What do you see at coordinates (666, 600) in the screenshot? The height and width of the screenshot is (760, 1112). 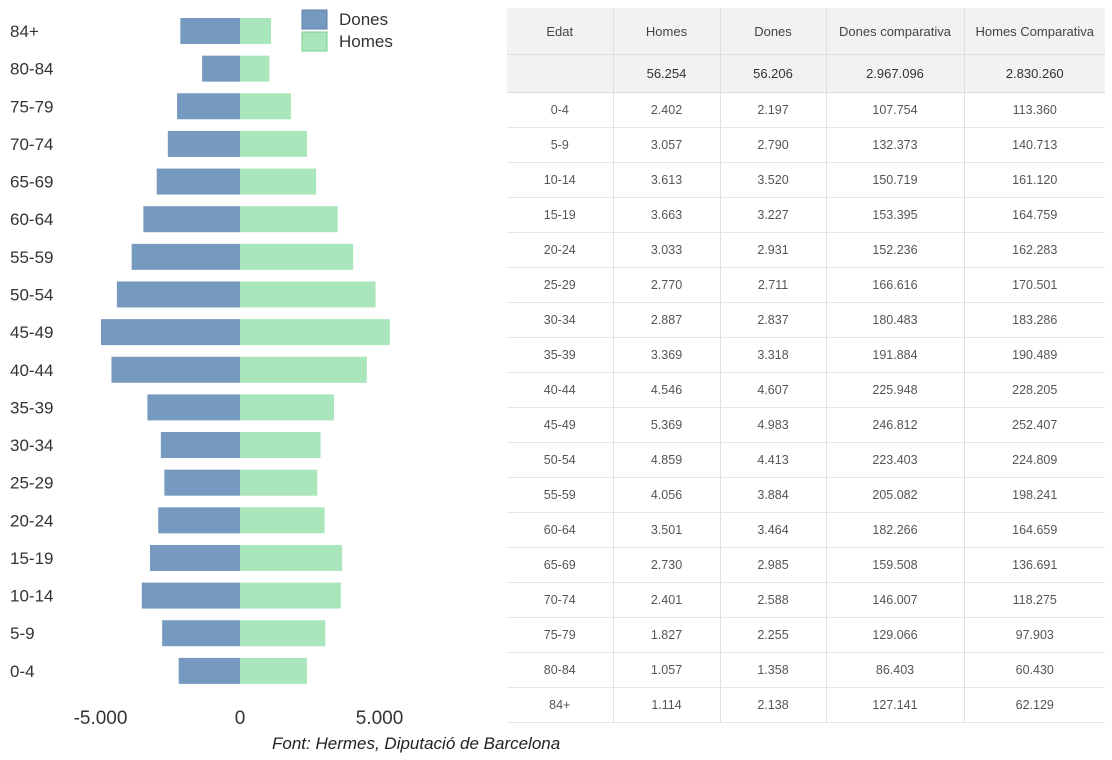 I see `table-cell: 2.401` at bounding box center [666, 600].